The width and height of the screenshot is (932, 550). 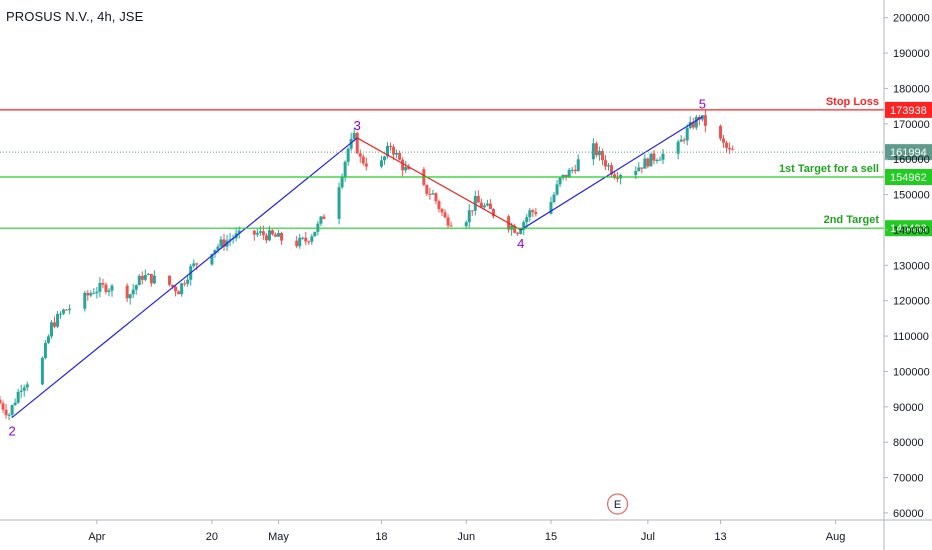 What do you see at coordinates (911, 372) in the screenshot?
I see `y-tick-label: 100000` at bounding box center [911, 372].